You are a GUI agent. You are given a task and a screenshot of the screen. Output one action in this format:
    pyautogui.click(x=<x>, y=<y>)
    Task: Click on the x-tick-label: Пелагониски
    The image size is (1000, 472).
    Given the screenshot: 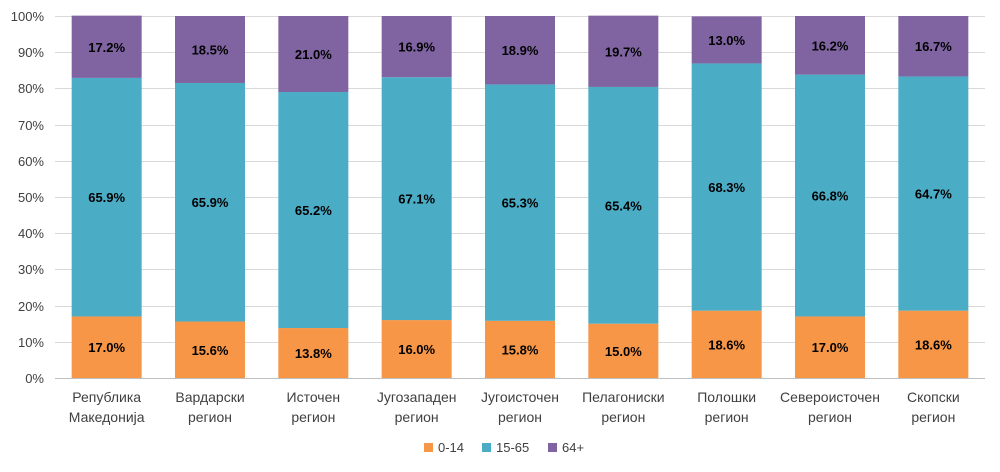 What is the action you would take?
    pyautogui.click(x=623, y=397)
    